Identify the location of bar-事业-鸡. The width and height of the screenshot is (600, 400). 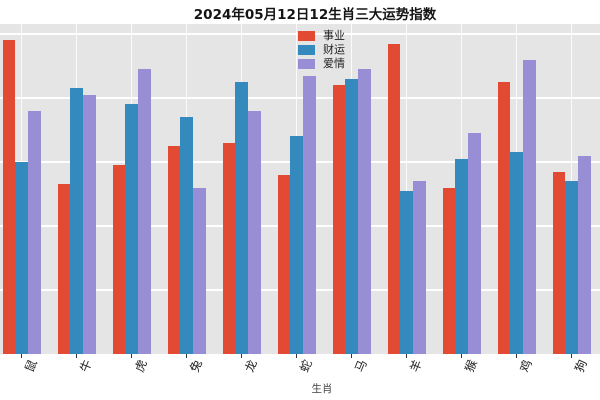
(504, 217).